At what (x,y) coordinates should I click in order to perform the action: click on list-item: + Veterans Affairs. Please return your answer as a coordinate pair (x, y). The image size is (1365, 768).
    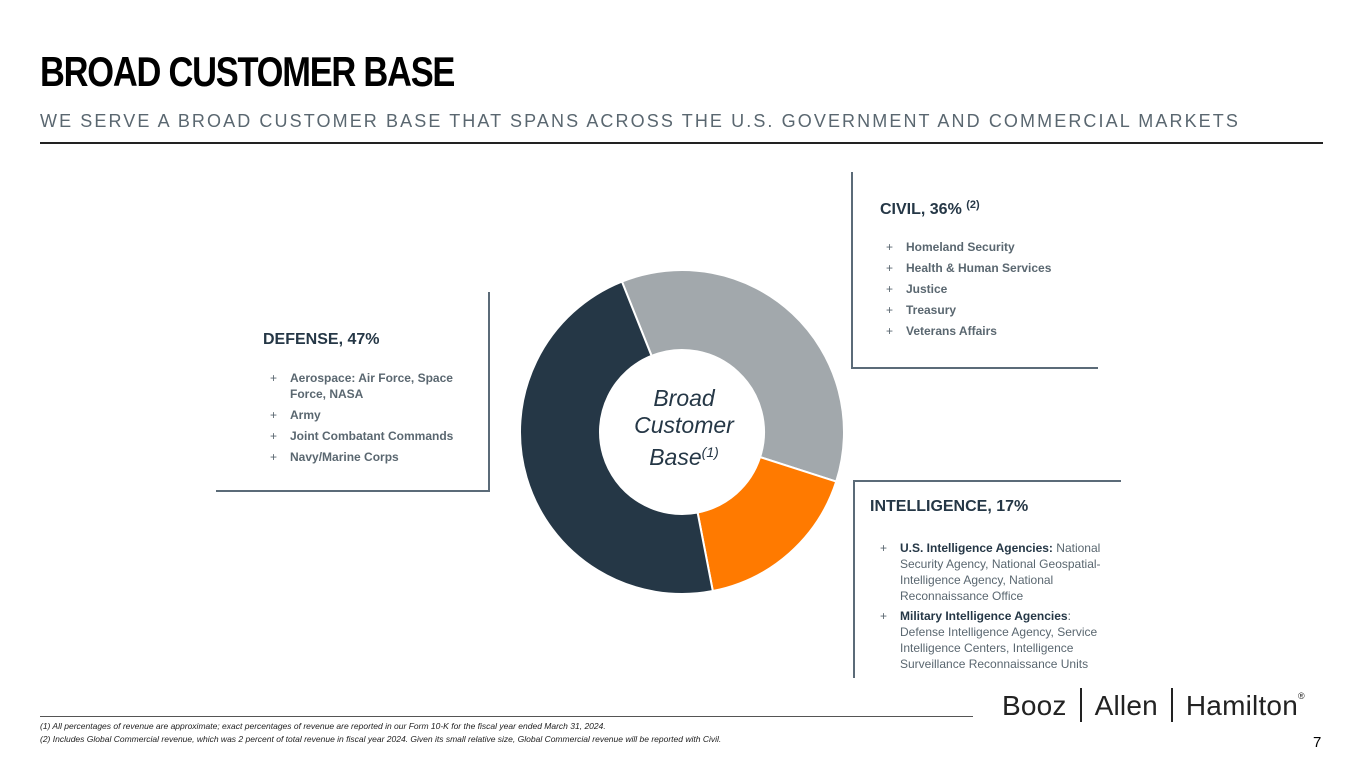
    Looking at the image, I should click on (941, 331).